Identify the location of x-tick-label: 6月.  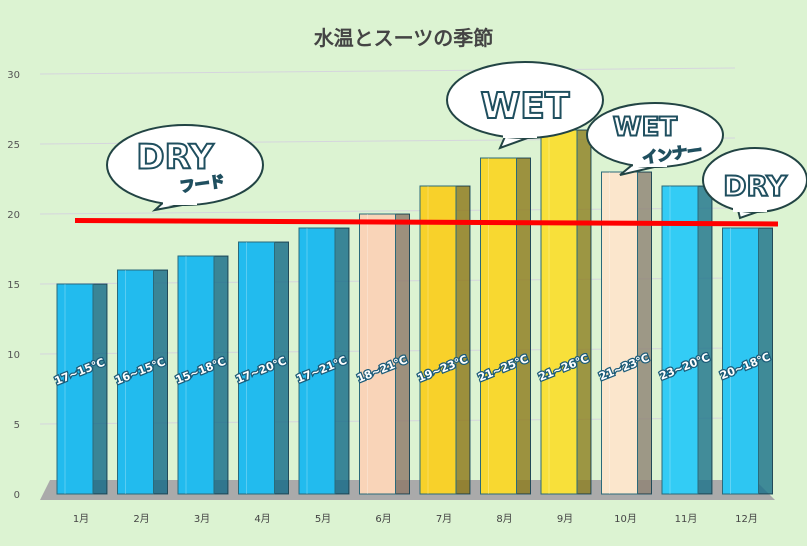
(383, 519).